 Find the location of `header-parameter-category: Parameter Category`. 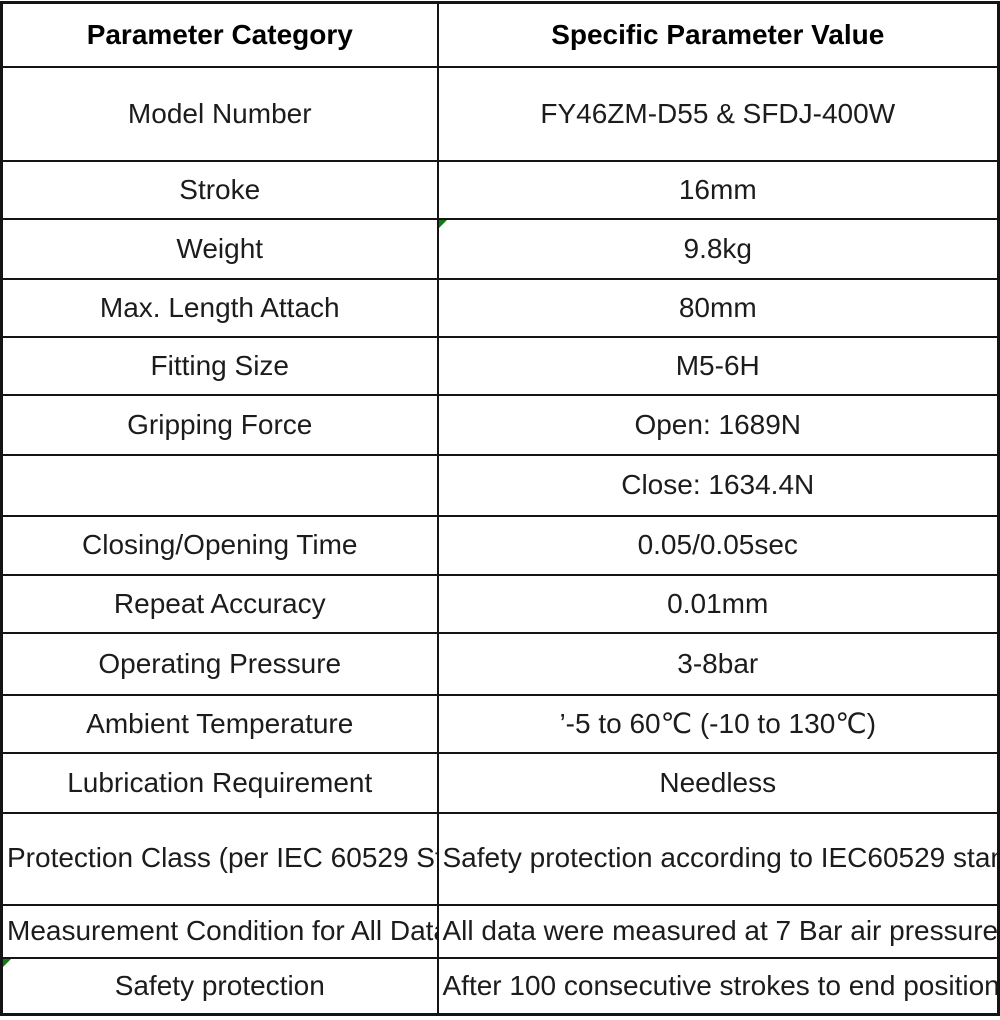

header-parameter-category: Parameter Category is located at coordinates (219, 34).